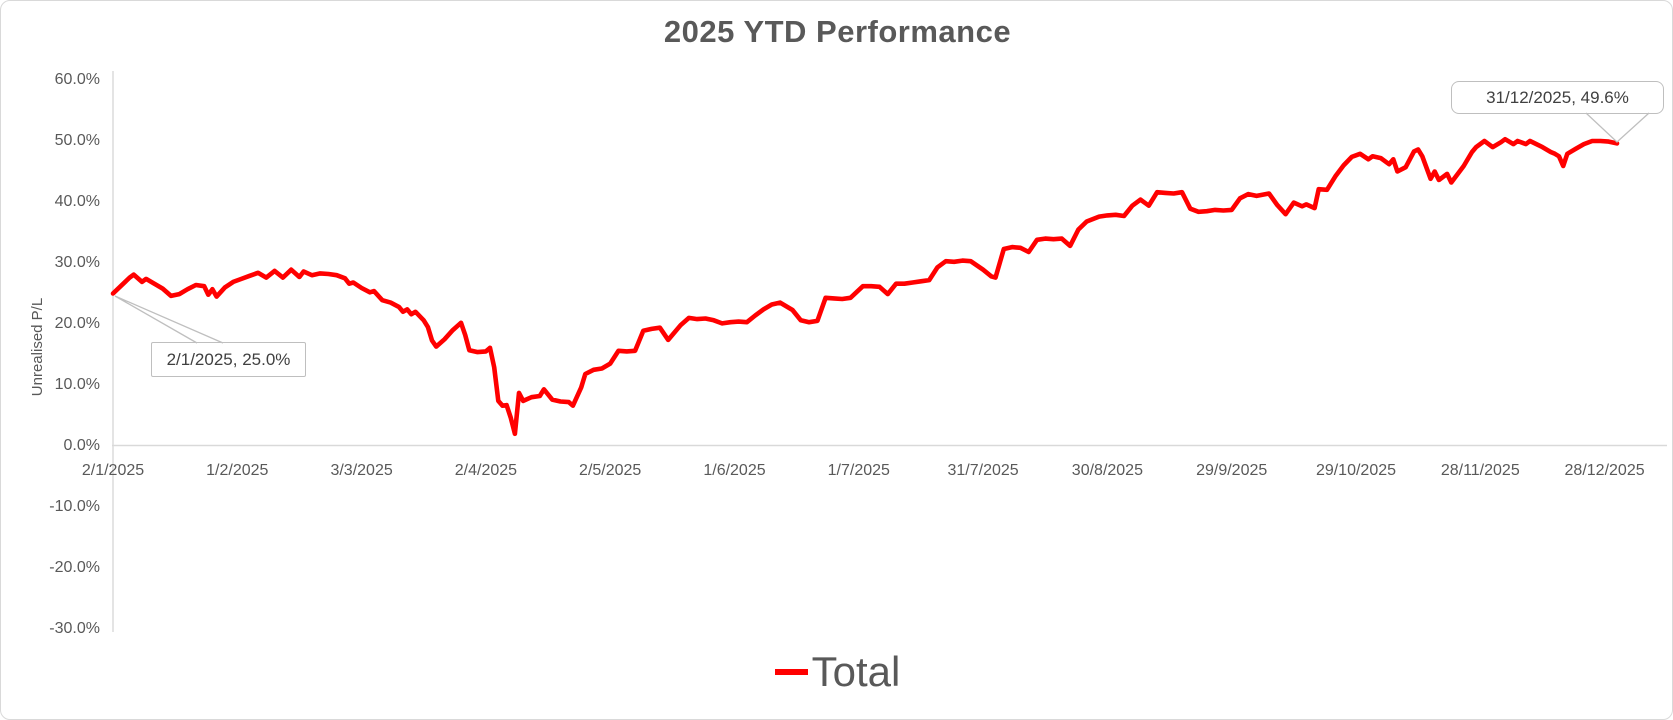  I want to click on data-label-callout-last-text: 31/12/2025, 49.6%, so click(1557, 97).